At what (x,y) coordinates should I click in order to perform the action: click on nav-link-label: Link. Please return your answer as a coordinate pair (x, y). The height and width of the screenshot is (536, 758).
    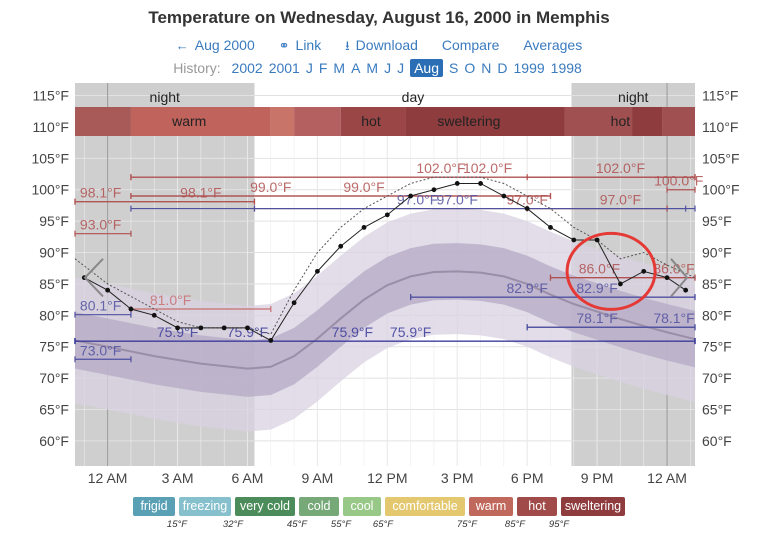
    Looking at the image, I should click on (308, 45).